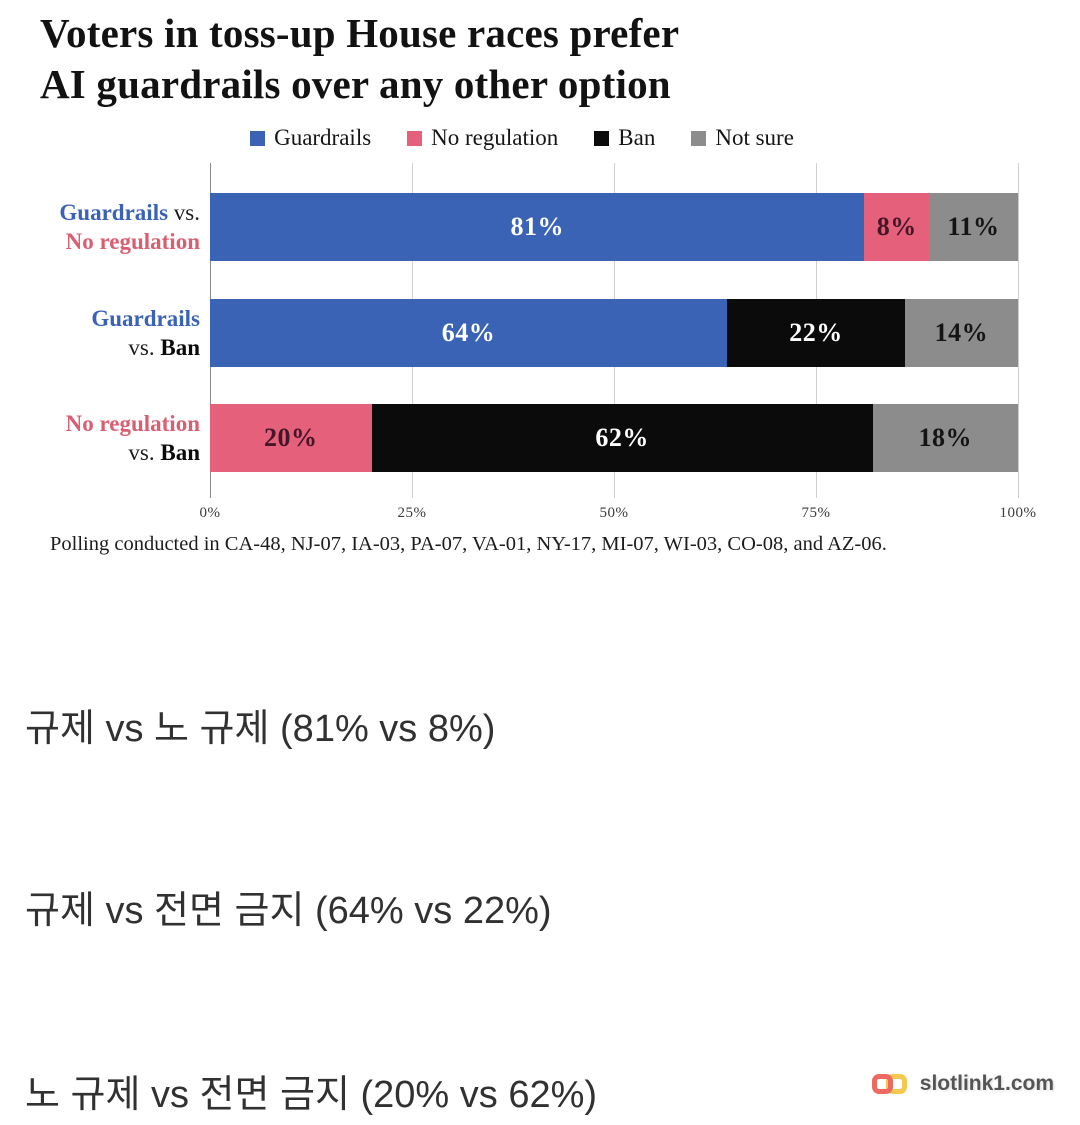 Image resolution: width=1080 pixels, height=1125 pixels. I want to click on bar-row-label: No regulation vs. Ban, so click(104, 438).